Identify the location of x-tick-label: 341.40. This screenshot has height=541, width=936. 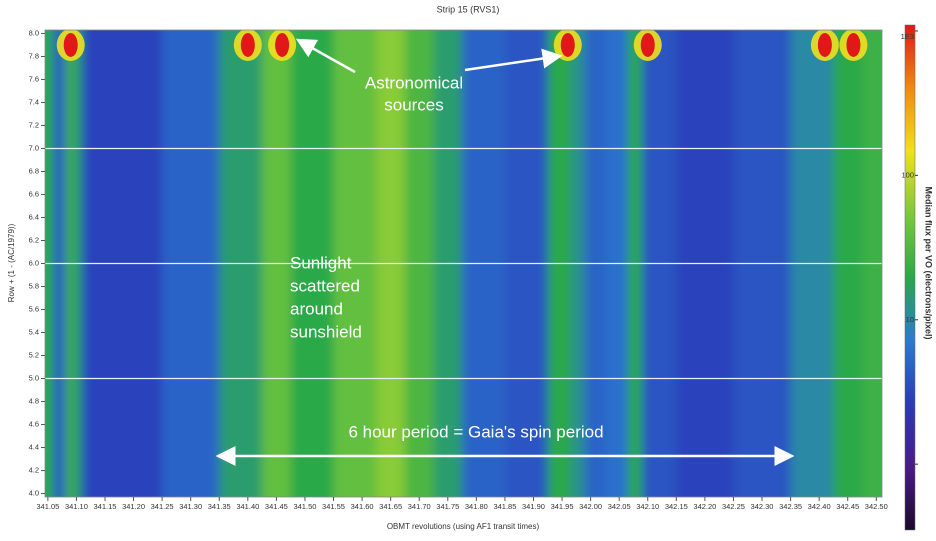
(247, 506).